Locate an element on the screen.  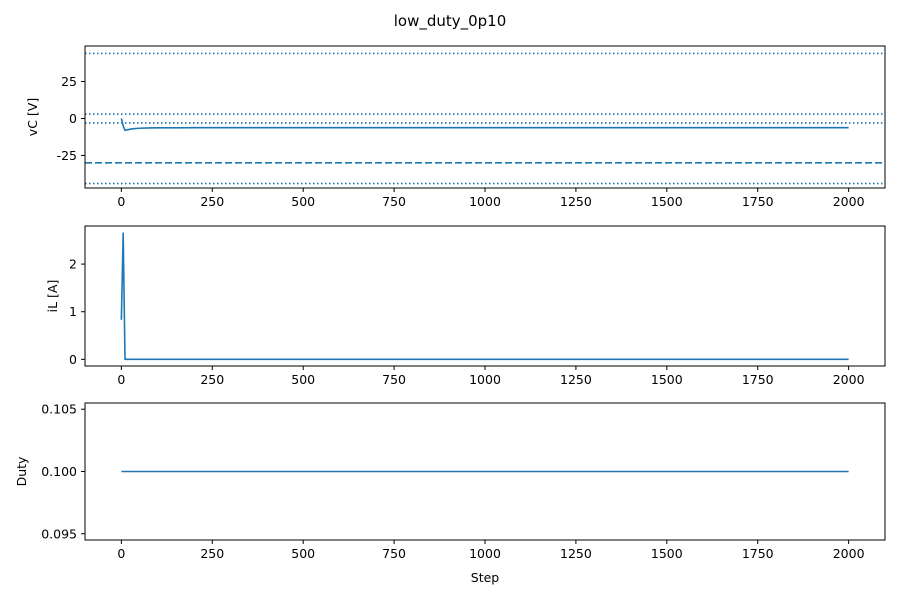
x-axis-label: Step is located at coordinates (485, 577).